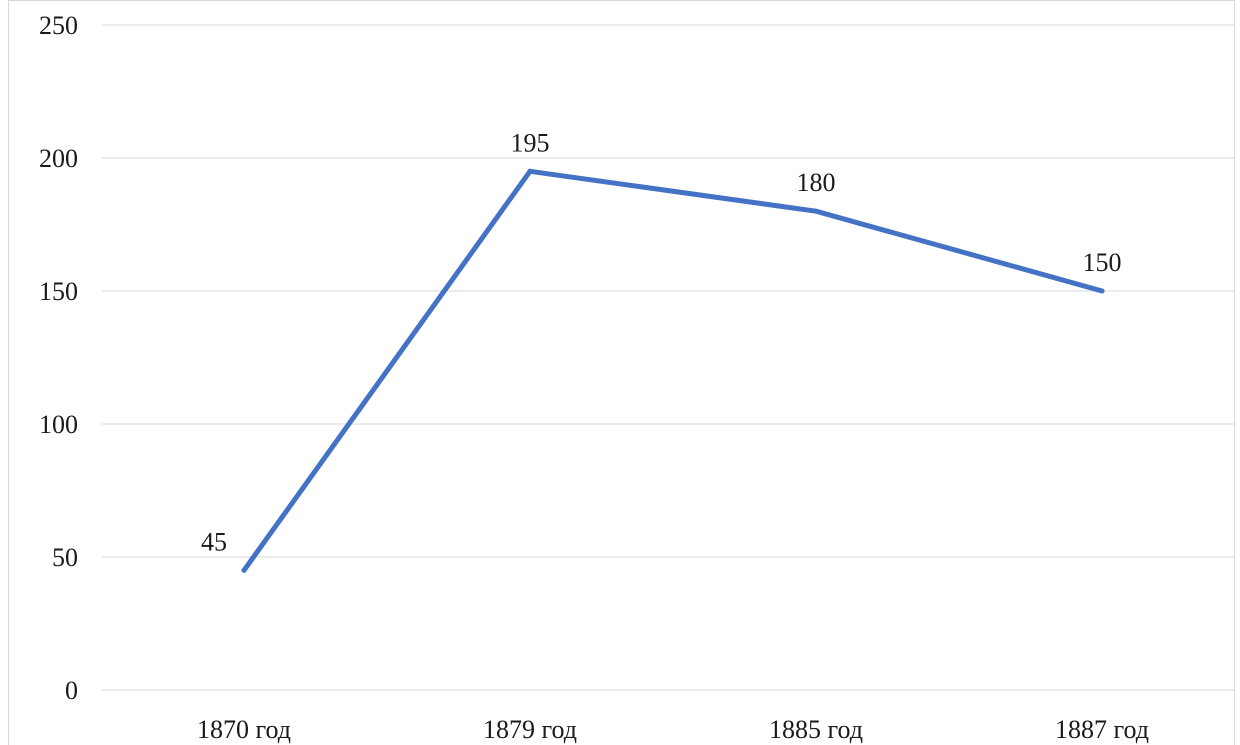 The width and height of the screenshot is (1240, 745). Describe the element at coordinates (65, 557) in the screenshot. I see `y-tick-label: 50` at that location.